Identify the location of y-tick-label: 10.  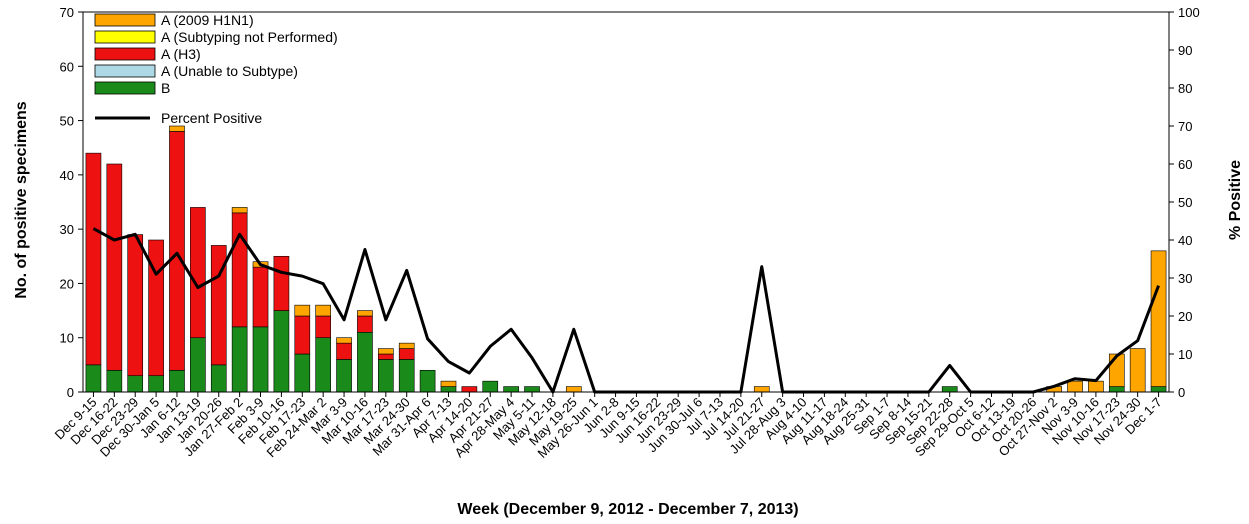
(67, 338).